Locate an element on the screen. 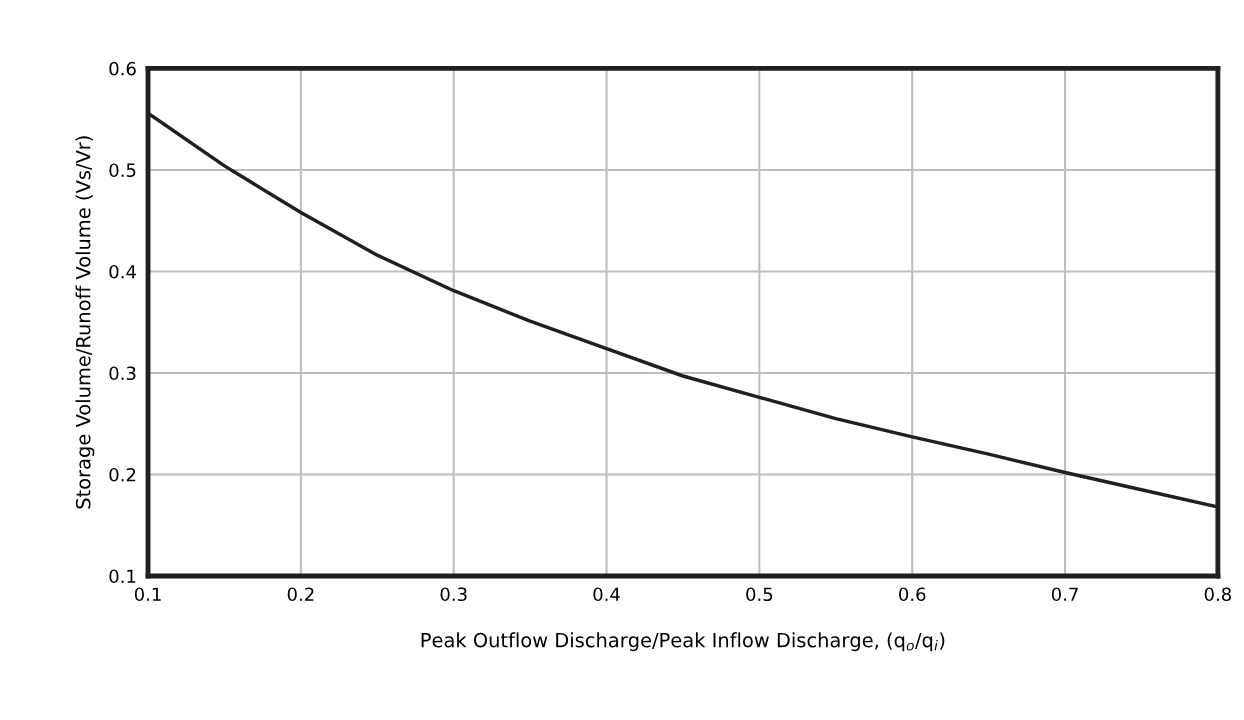 Image resolution: width=1244 pixels, height=720 pixels. y-tick-label: 0.2 is located at coordinates (122, 474).